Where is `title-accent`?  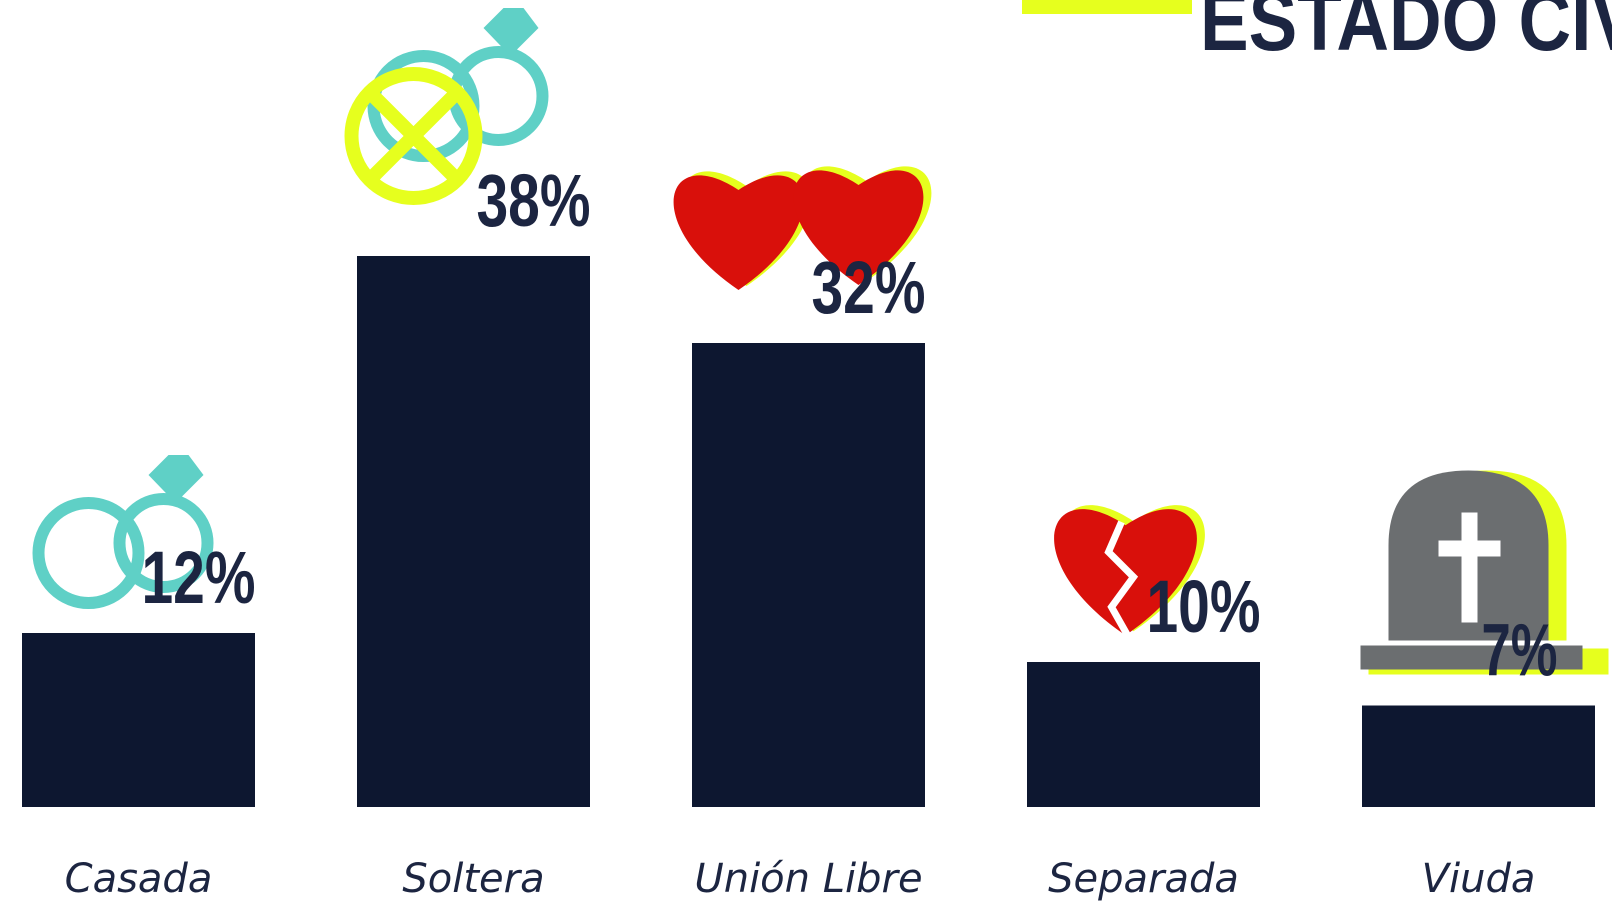
title-accent is located at coordinates (1107, 7).